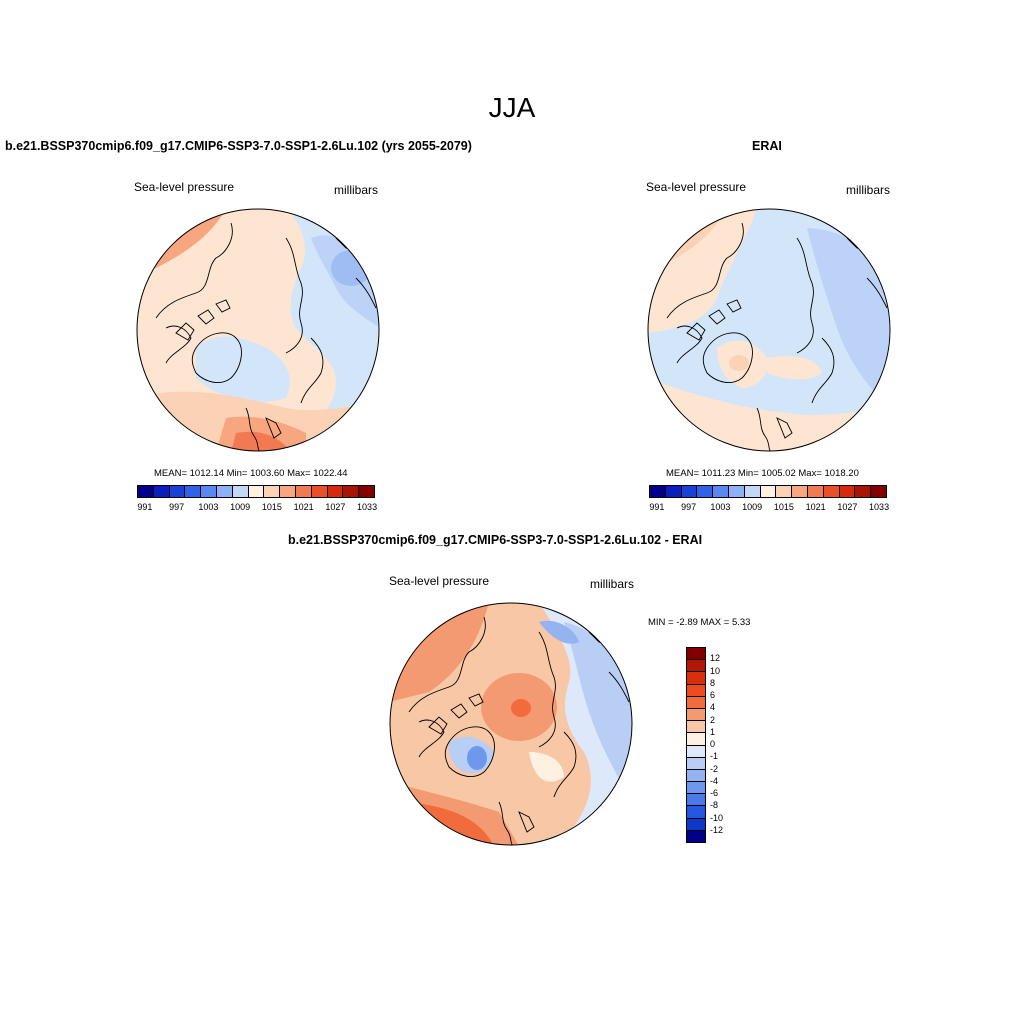 Image resolution: width=1024 pixels, height=1024 pixels. I want to click on erai-colorbar-tick-label: 1009, so click(752, 507).